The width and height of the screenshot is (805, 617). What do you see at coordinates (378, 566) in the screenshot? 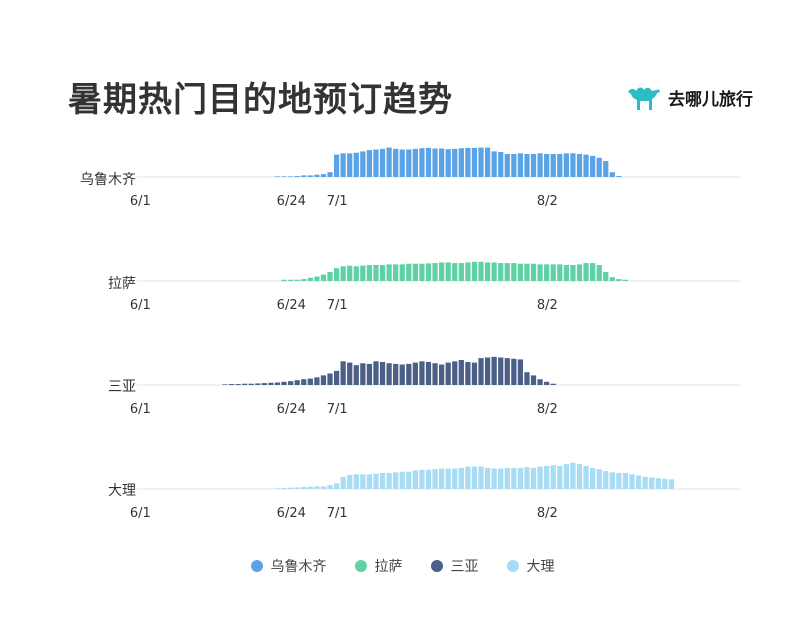
I see `legend-item: 拉萨` at bounding box center [378, 566].